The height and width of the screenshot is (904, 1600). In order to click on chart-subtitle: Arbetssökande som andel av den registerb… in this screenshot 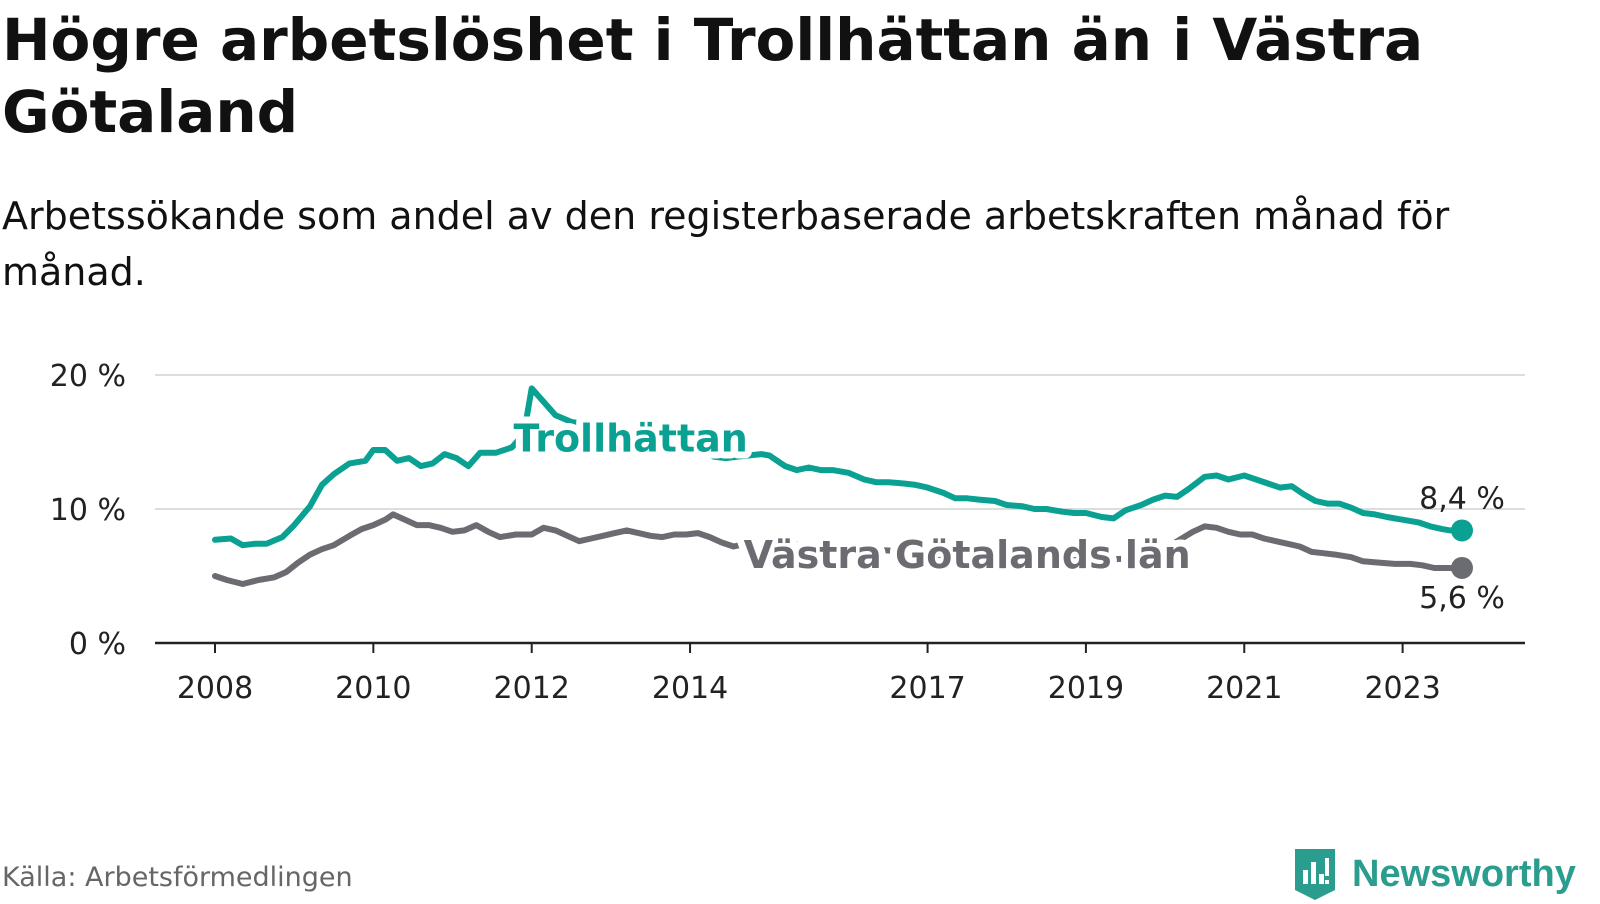, I will do `click(726, 244)`.